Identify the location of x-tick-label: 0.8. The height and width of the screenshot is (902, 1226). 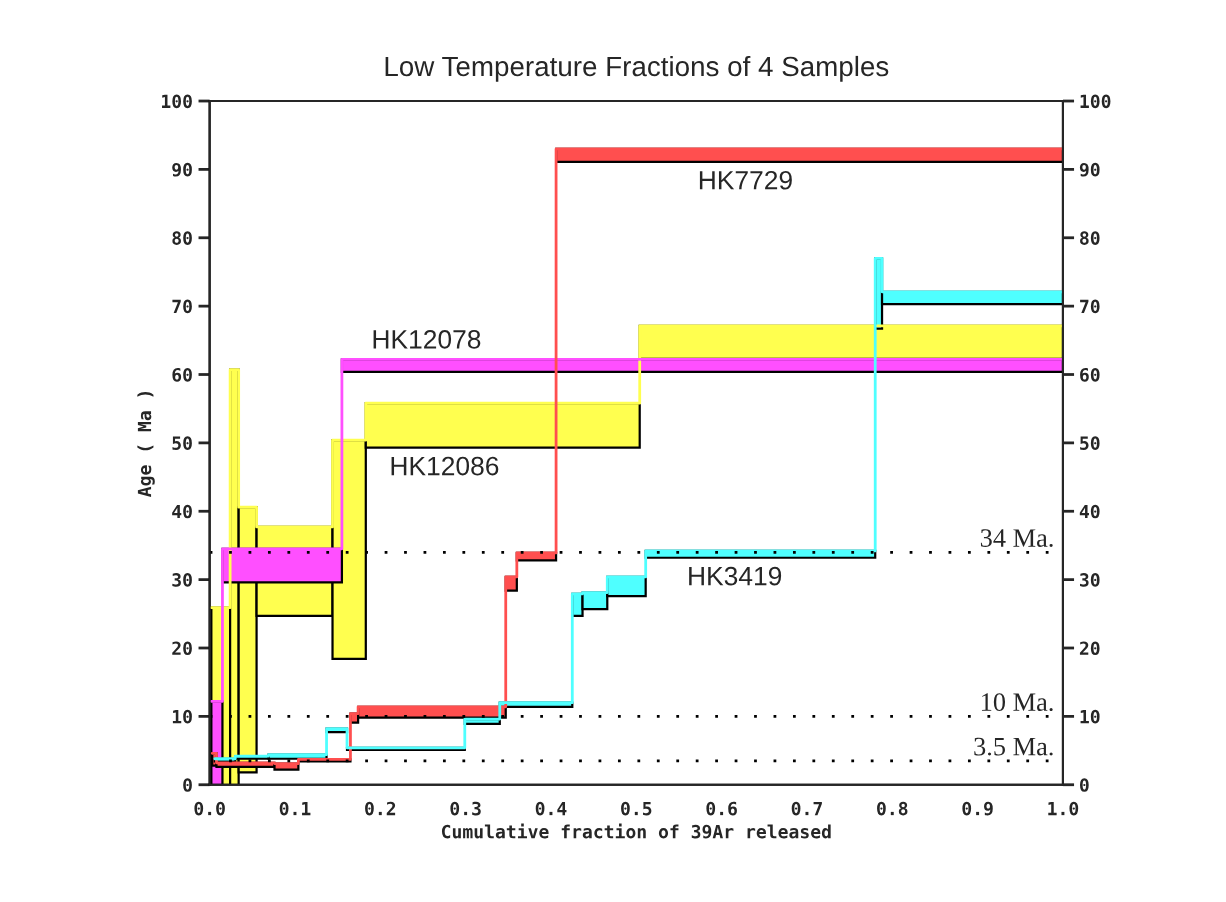
(892, 808).